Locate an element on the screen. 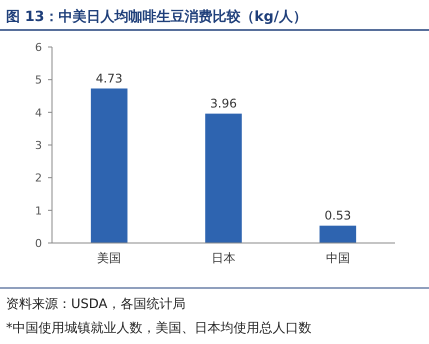  data-label: 4.73 is located at coordinates (109, 78).